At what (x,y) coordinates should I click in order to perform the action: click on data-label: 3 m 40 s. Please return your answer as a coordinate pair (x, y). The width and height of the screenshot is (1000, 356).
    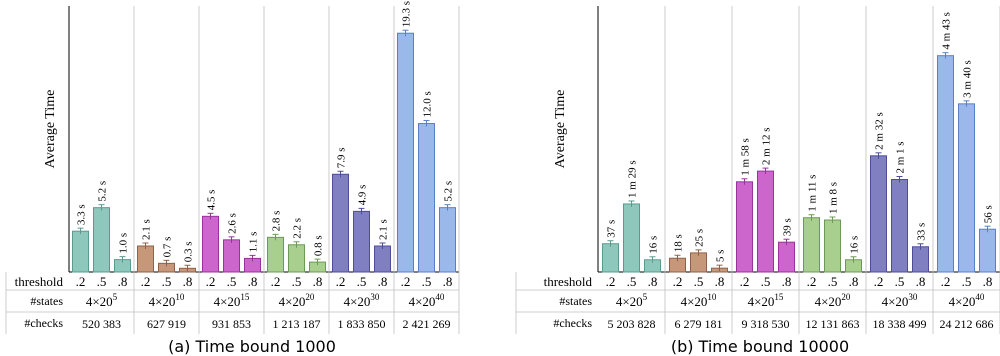
    Looking at the image, I should click on (968, 79).